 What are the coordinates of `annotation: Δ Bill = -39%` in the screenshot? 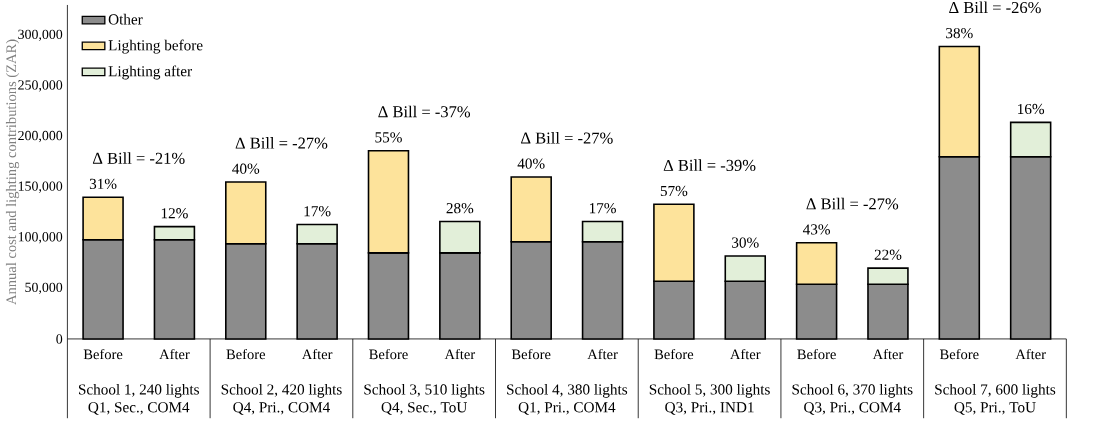 It's located at (709, 165).